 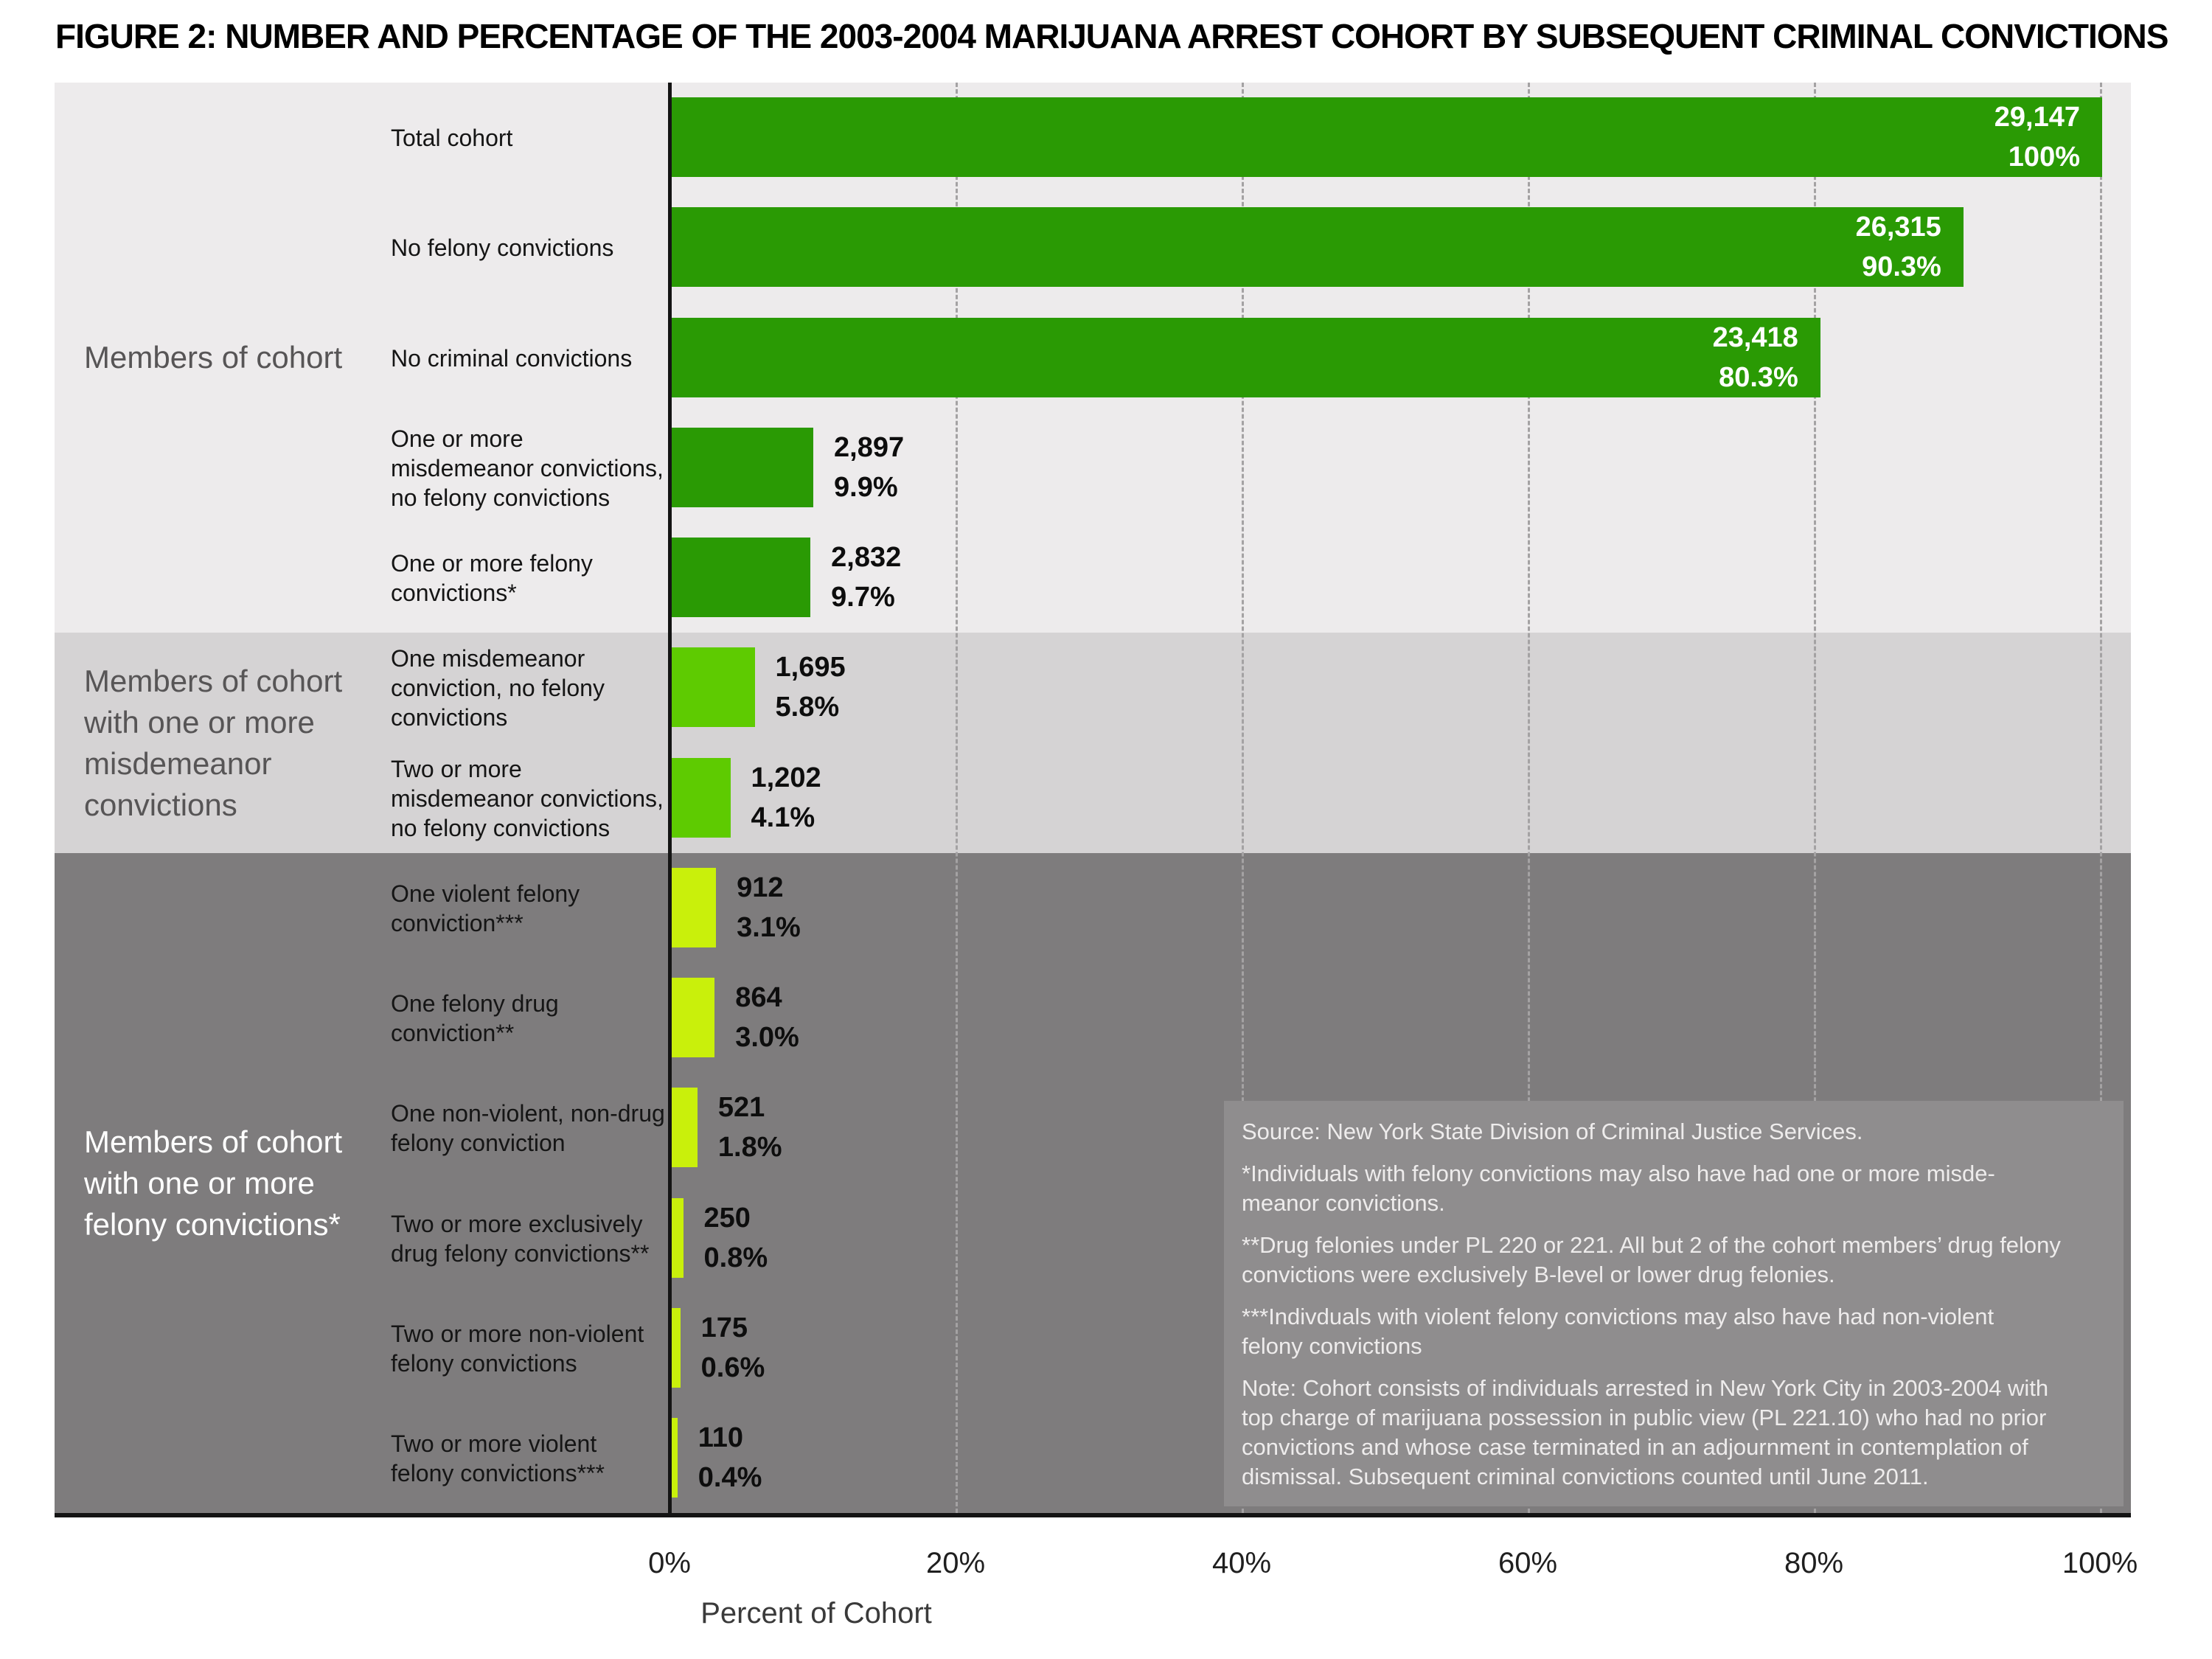 I want to click on bar-area: 23,418 80.3%, so click(x=1401, y=358).